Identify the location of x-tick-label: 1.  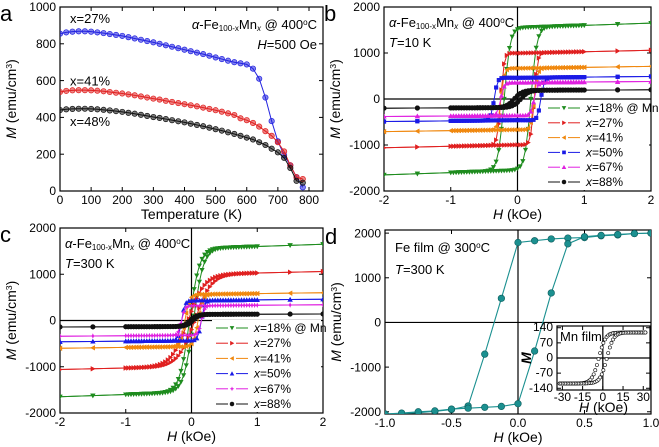
(584, 200).